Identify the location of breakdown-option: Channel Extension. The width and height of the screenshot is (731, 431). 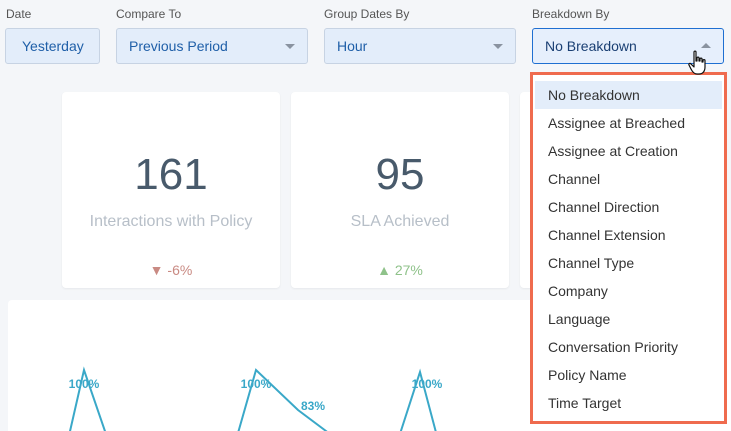
(607, 235).